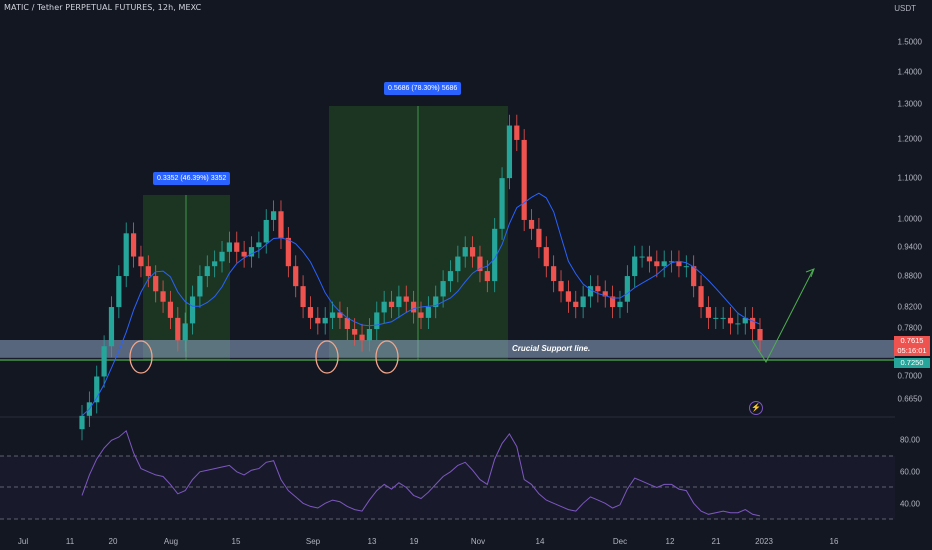  What do you see at coordinates (909, 399) in the screenshot?
I see `price-axis-label: 0.6650` at bounding box center [909, 399].